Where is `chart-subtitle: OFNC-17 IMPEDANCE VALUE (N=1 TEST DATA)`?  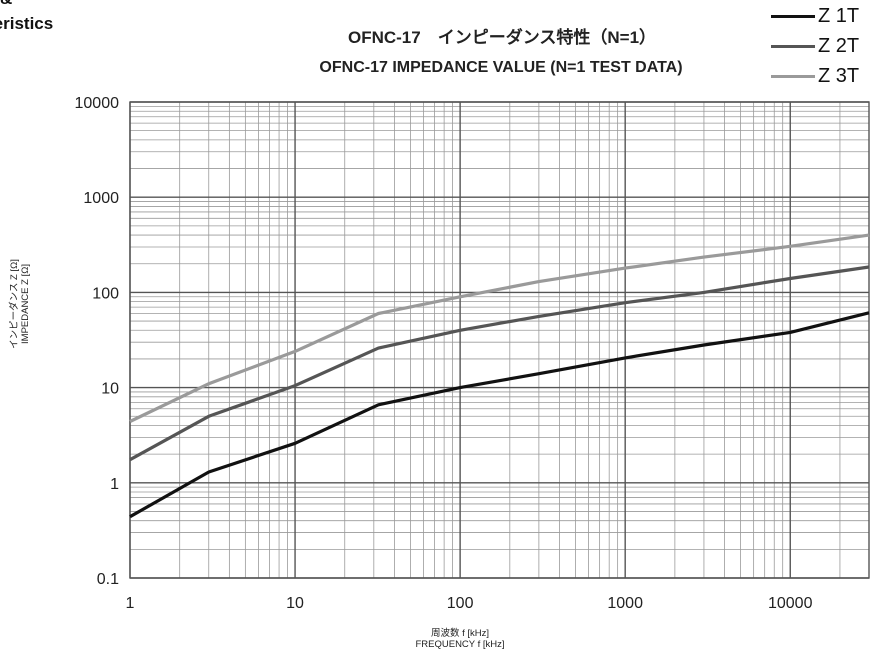 chart-subtitle: OFNC-17 IMPEDANCE VALUE (N=1 TEST DATA) is located at coordinates (501, 67).